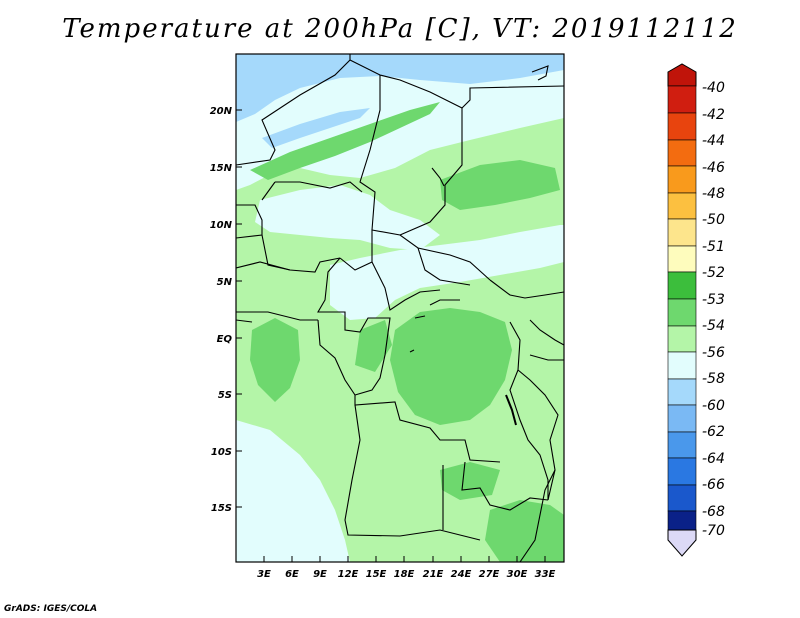  I want to click on colorbar-label: -44, so click(713, 141).